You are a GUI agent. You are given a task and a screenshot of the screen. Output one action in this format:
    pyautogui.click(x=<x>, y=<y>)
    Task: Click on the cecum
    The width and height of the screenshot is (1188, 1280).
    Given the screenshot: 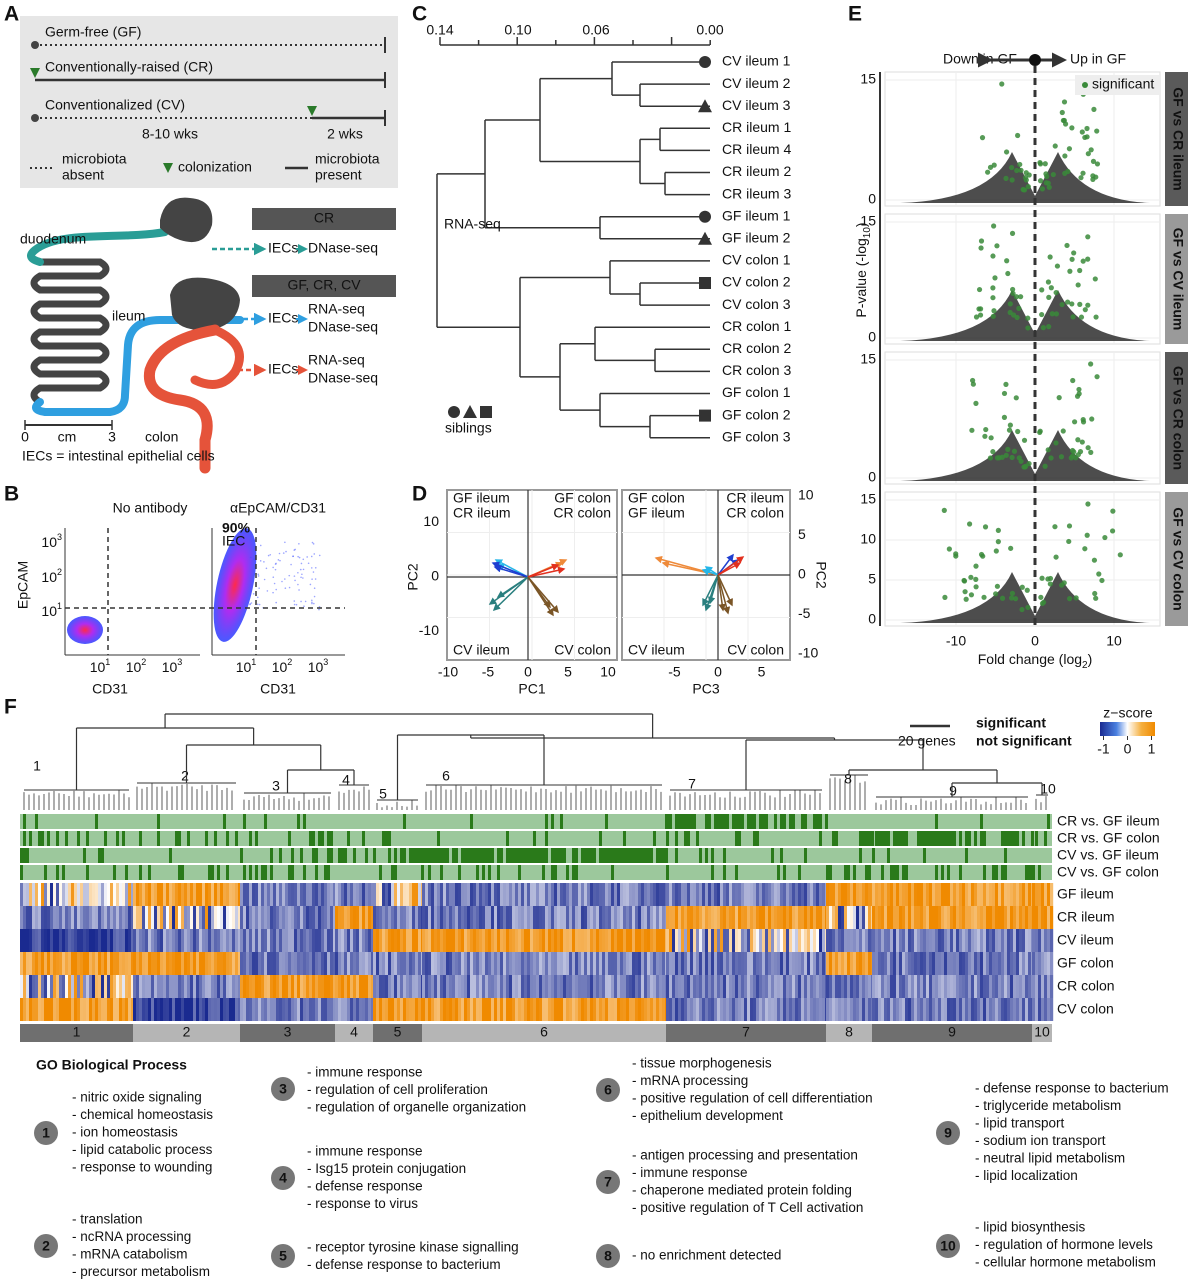 What is the action you would take?
    pyautogui.click(x=205, y=304)
    